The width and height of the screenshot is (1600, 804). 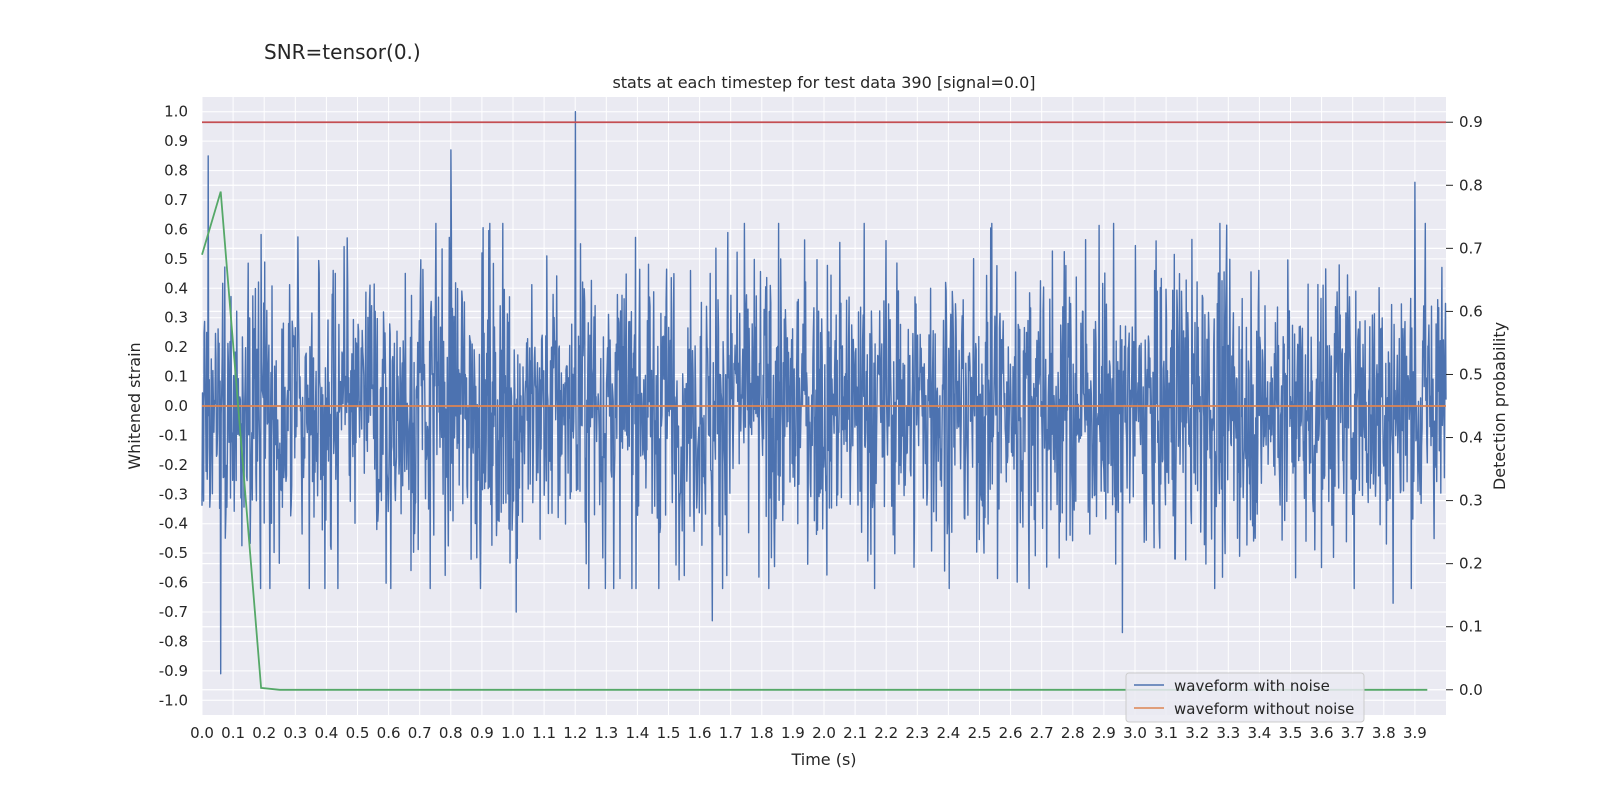 I want to click on y-tick-label-left: -0.8, so click(x=173, y=641).